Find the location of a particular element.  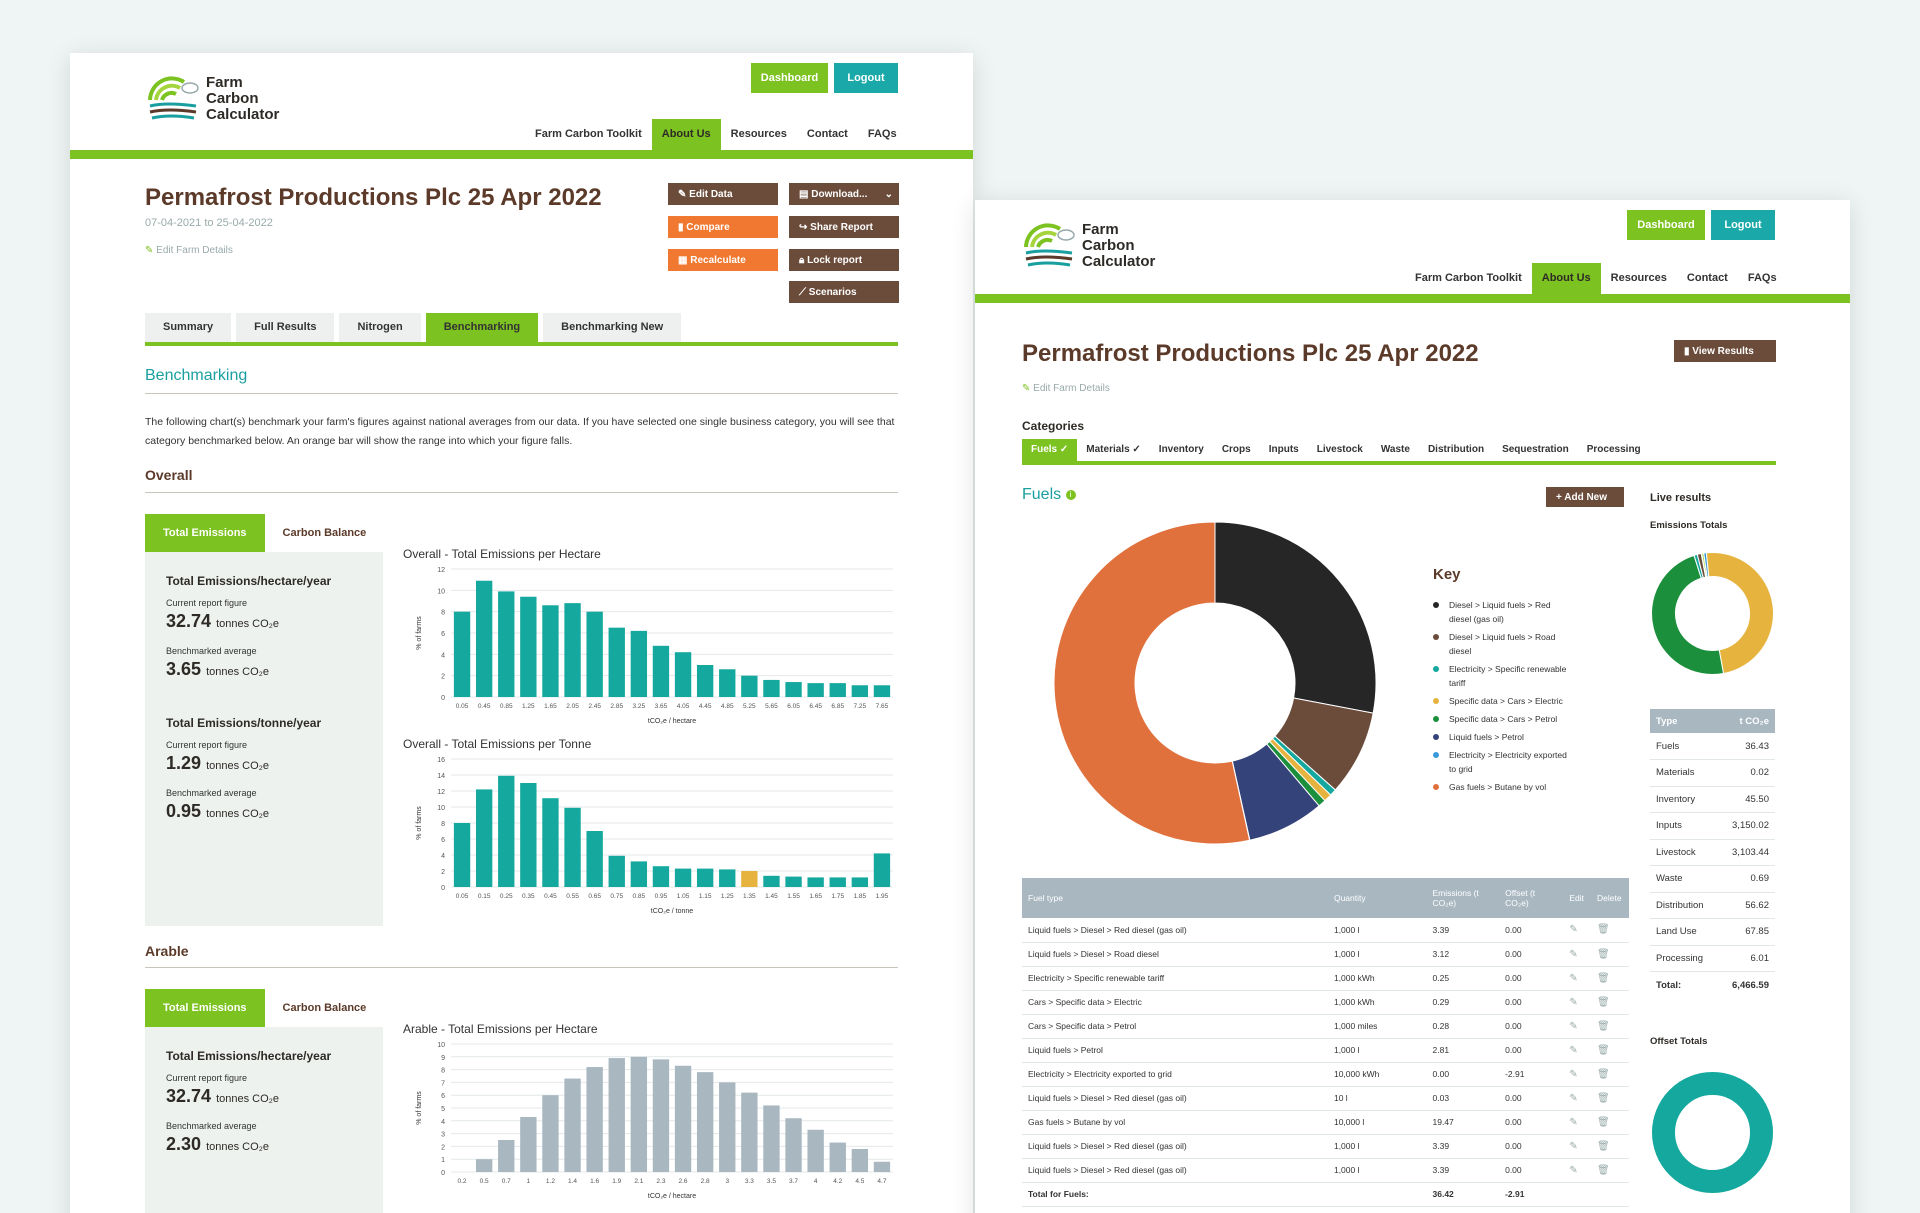

tab-sequestration: Sequestration is located at coordinates (1535, 449).